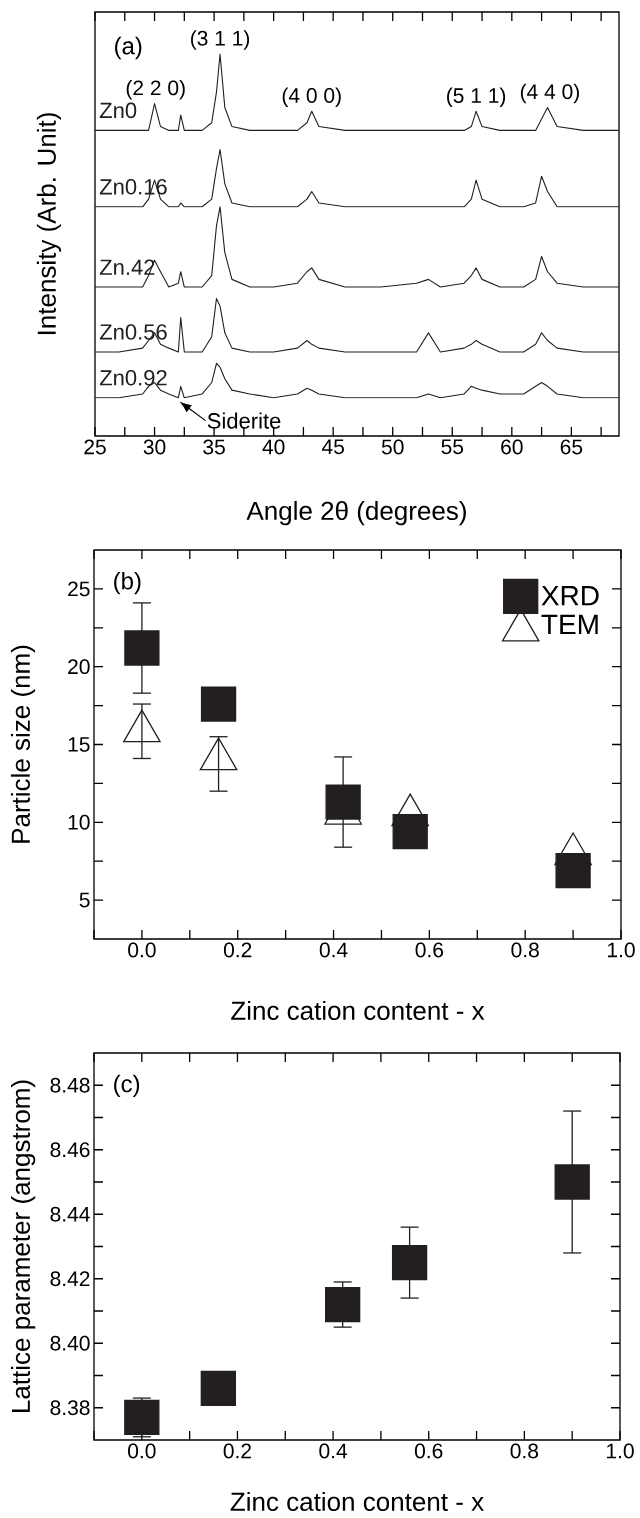 The height and width of the screenshot is (1518, 640). I want to click on y-tick-label: 20, so click(79, 667).